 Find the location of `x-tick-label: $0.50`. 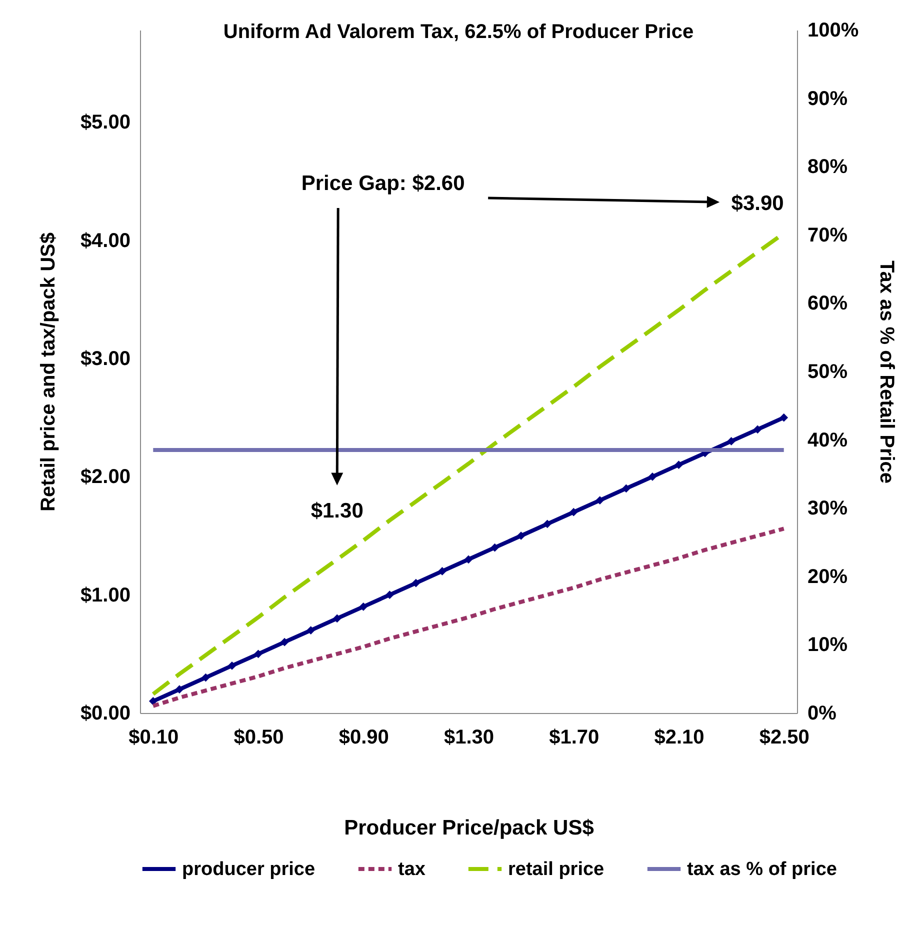

x-tick-label: $0.50 is located at coordinates (259, 737).